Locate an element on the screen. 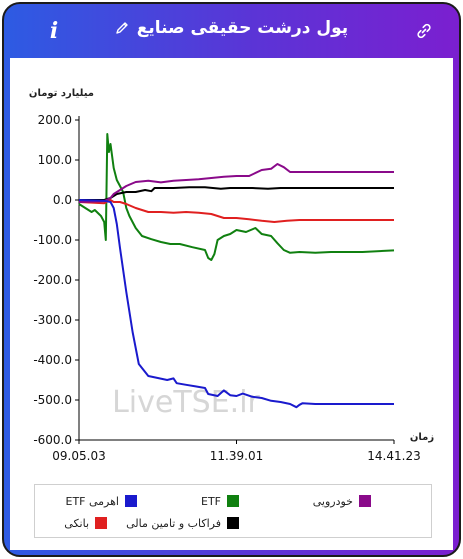 Image resolution: width=463 pixels, height=559 pixels. info-button: i is located at coordinates (54, 31).